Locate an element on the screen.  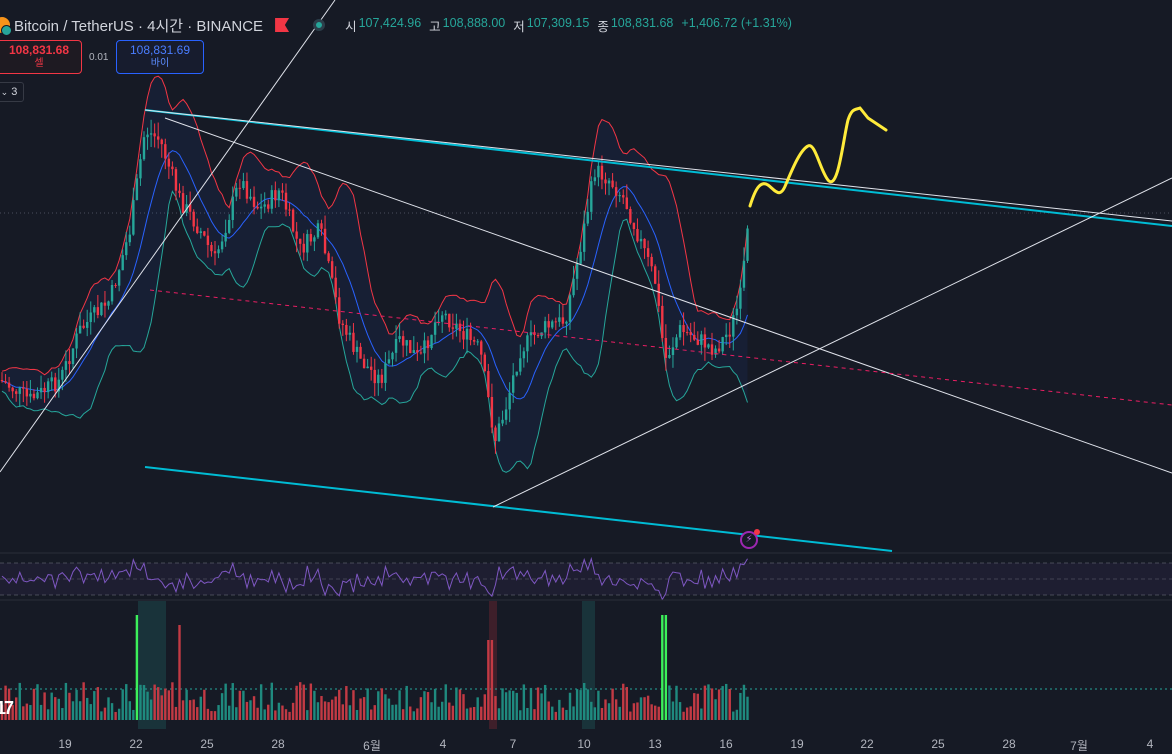
lower-trendline-cyan is located at coordinates (518, 509).